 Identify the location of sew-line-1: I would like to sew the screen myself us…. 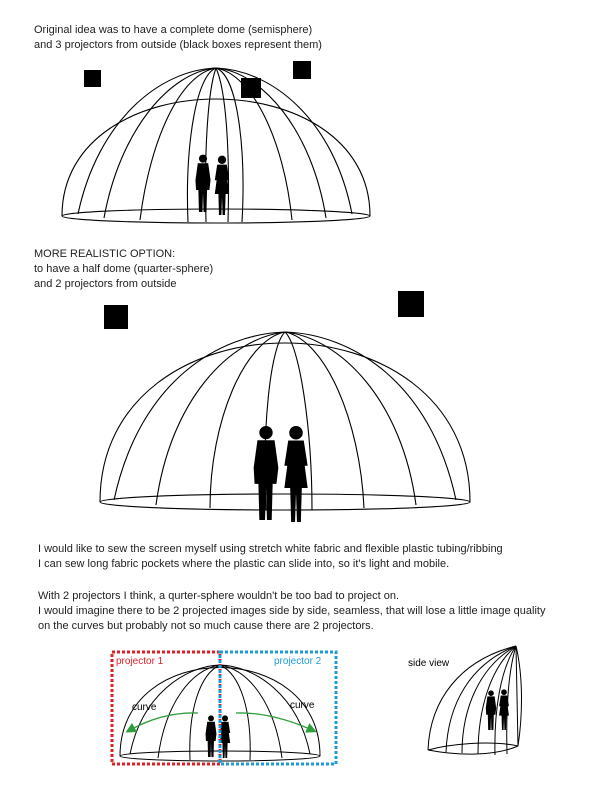
(270, 549).